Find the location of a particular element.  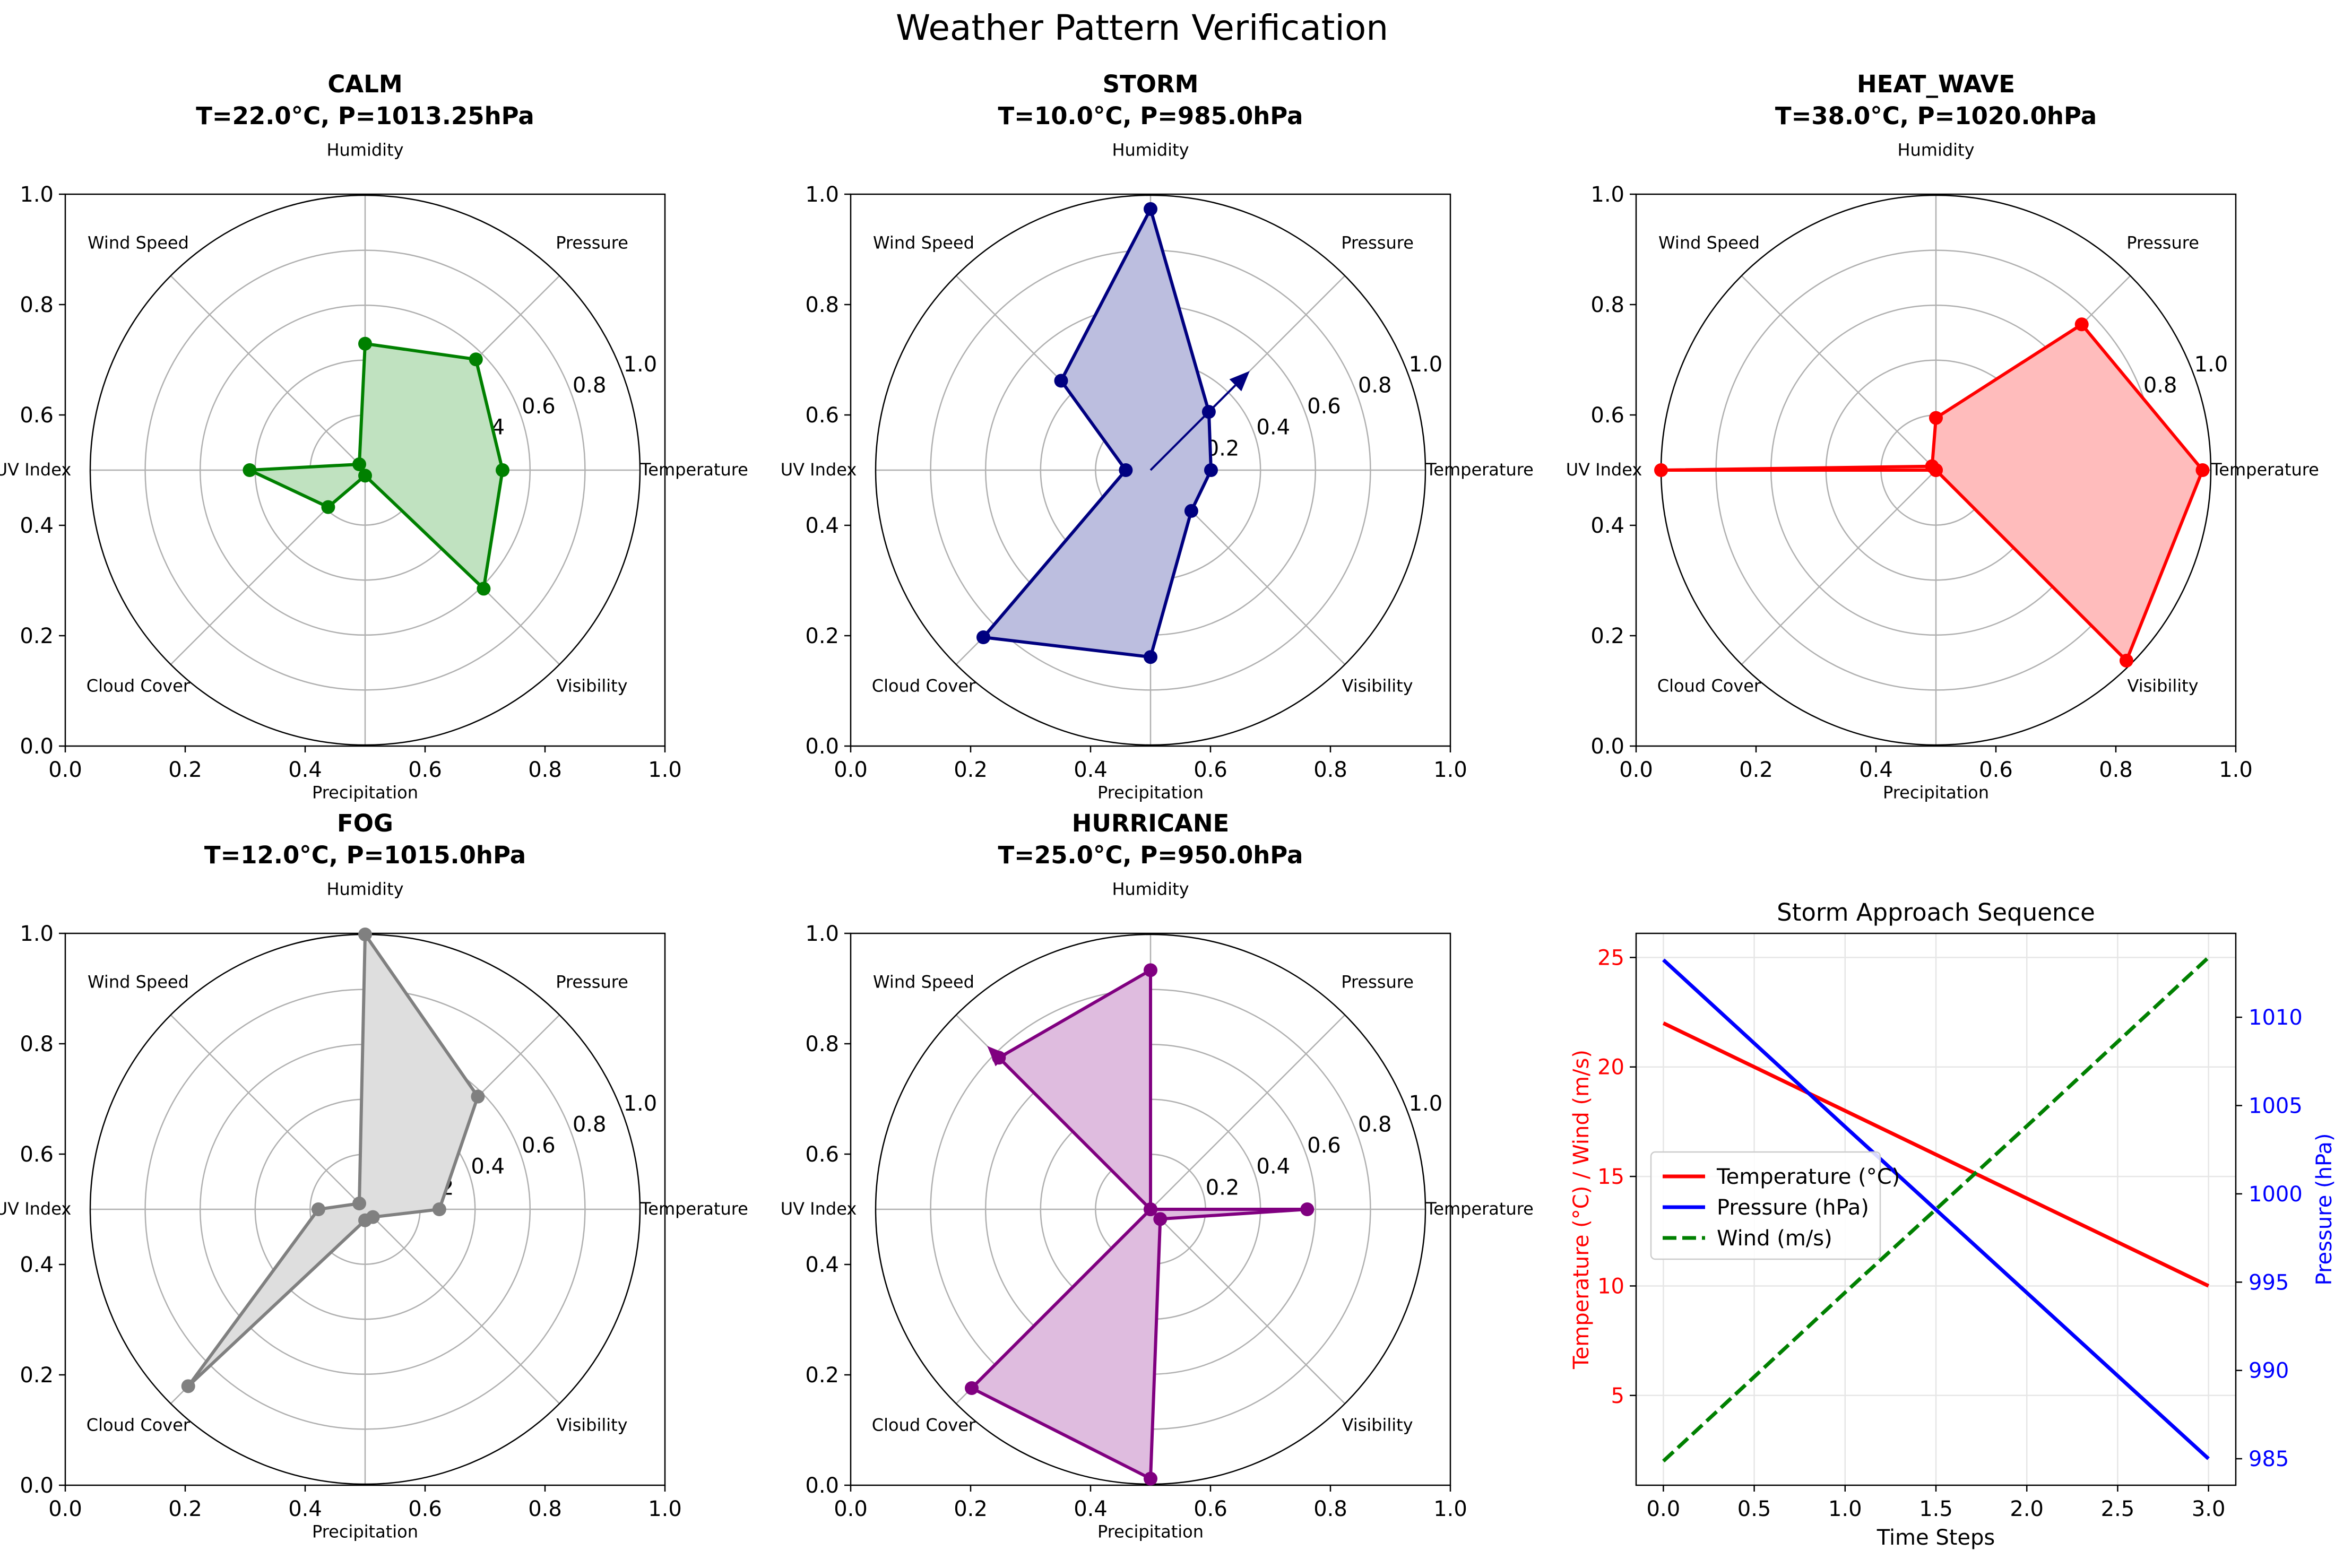

panel-title: HURRICANE is located at coordinates (1151, 823).